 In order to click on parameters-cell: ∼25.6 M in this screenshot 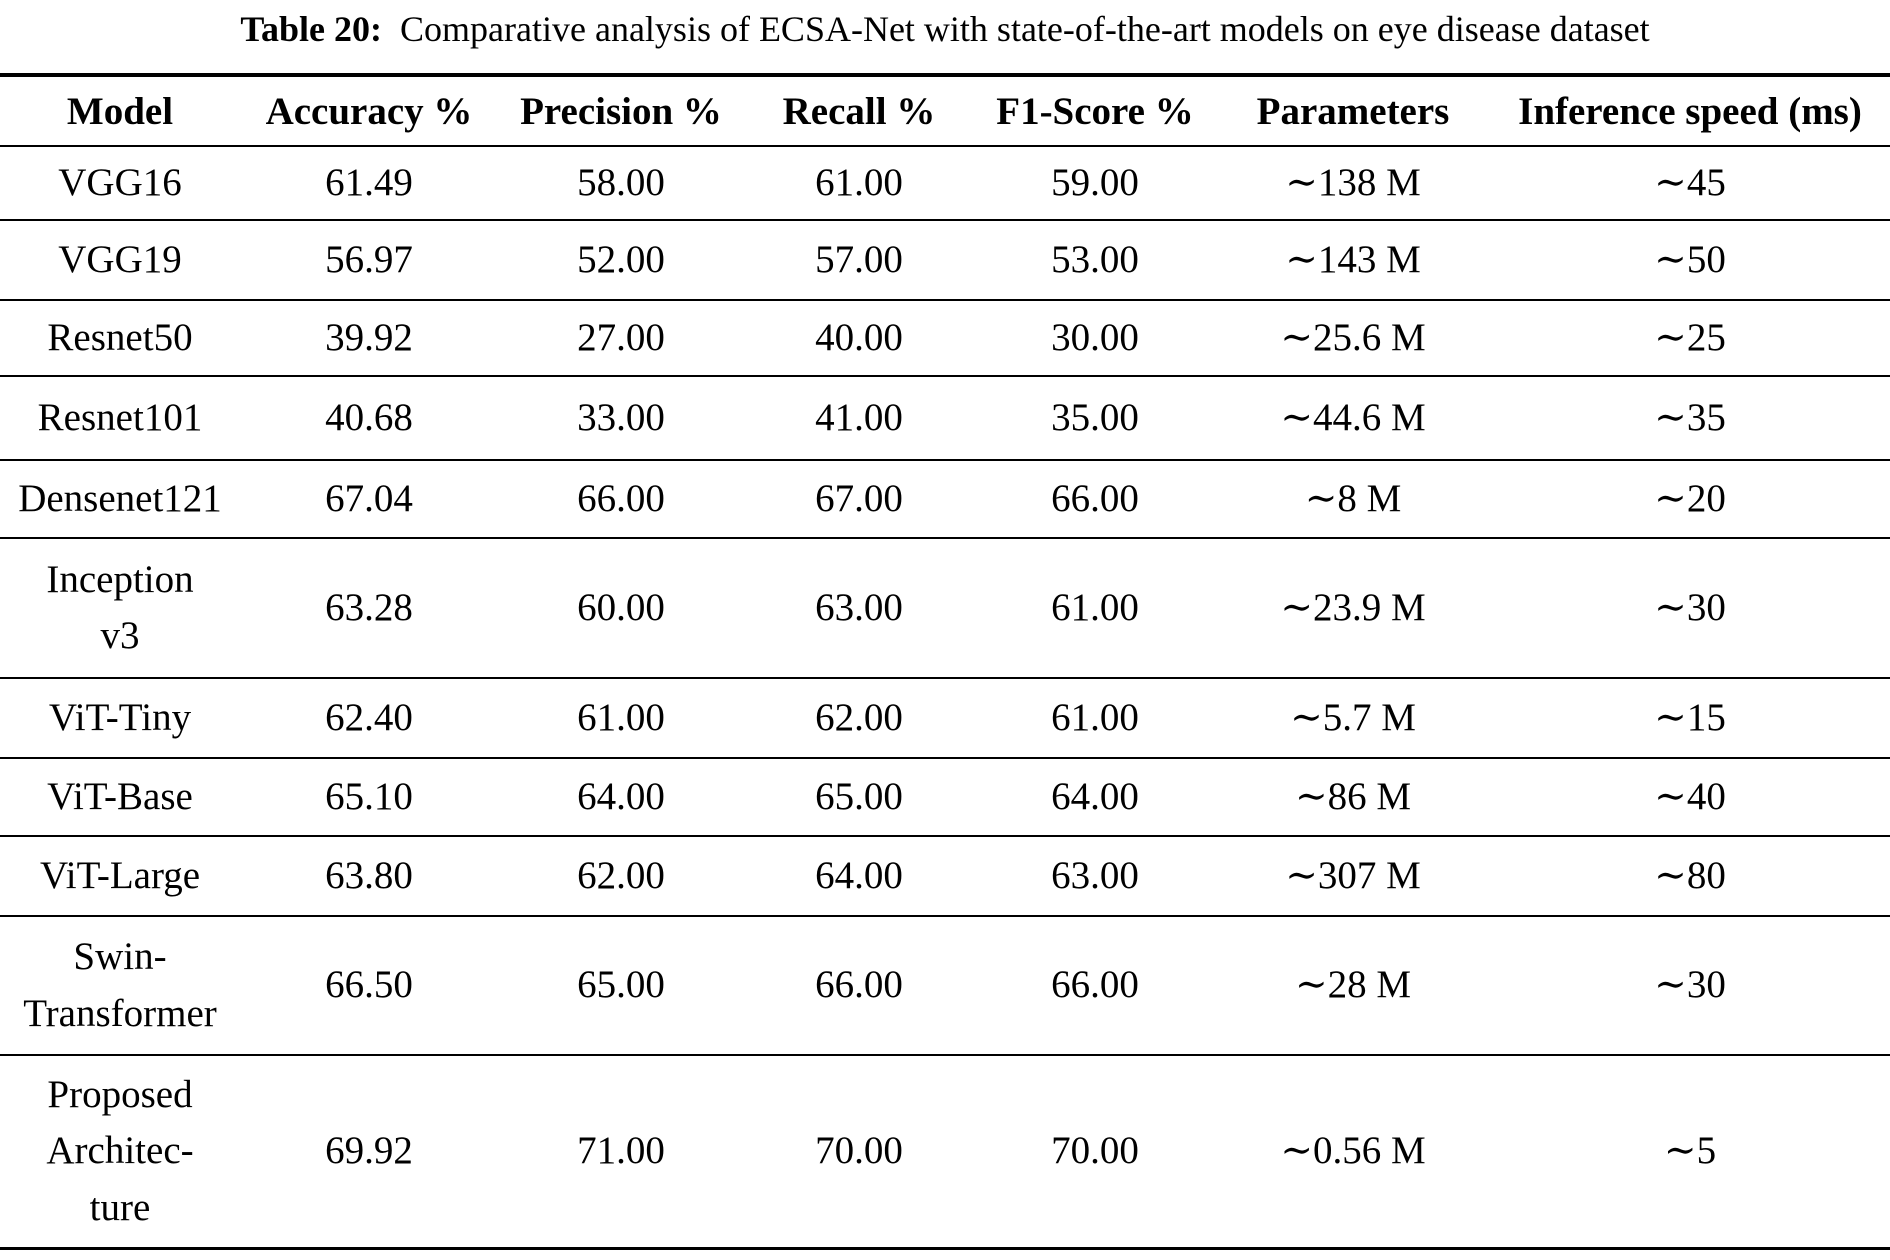, I will do `click(1353, 337)`.